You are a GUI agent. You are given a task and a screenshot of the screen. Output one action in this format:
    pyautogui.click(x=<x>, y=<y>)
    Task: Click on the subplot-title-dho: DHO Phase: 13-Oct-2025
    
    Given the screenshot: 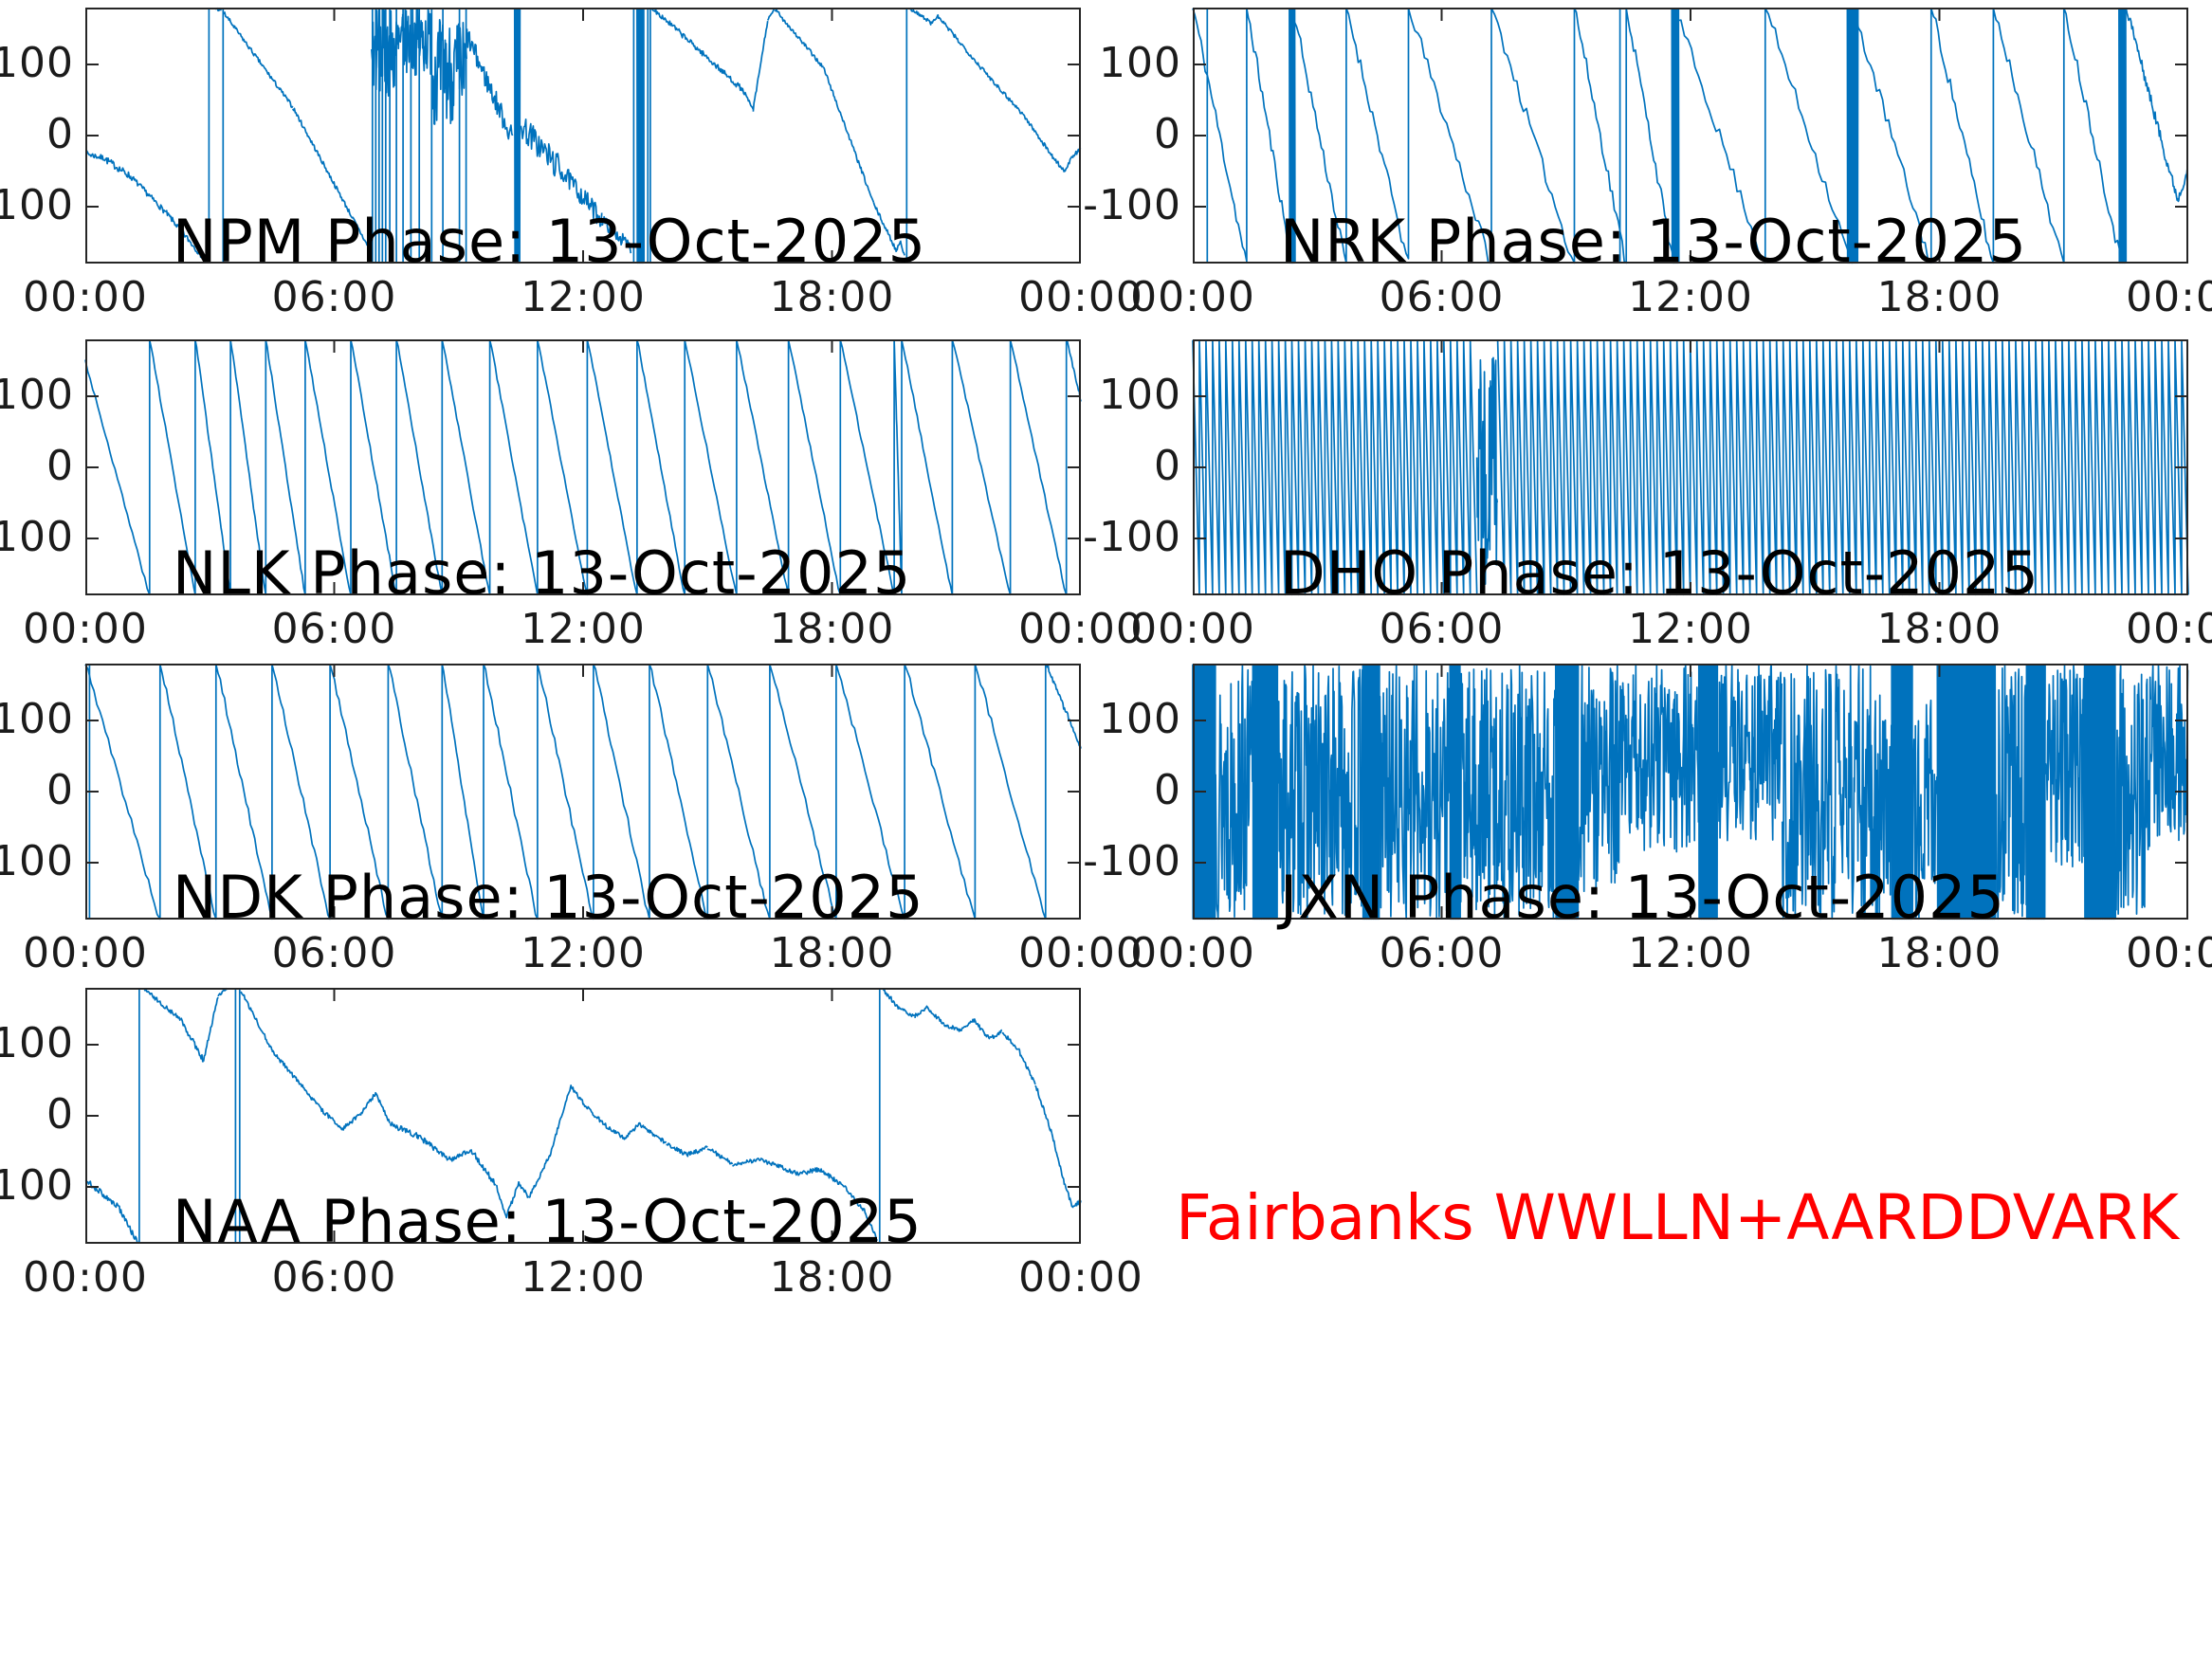 What is the action you would take?
    pyautogui.click(x=1659, y=573)
    